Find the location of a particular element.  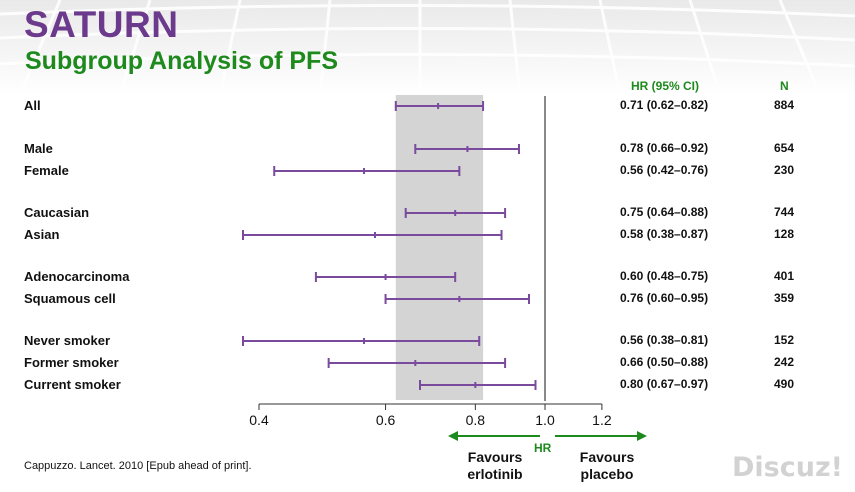

n-value: 242 is located at coordinates (784, 362).